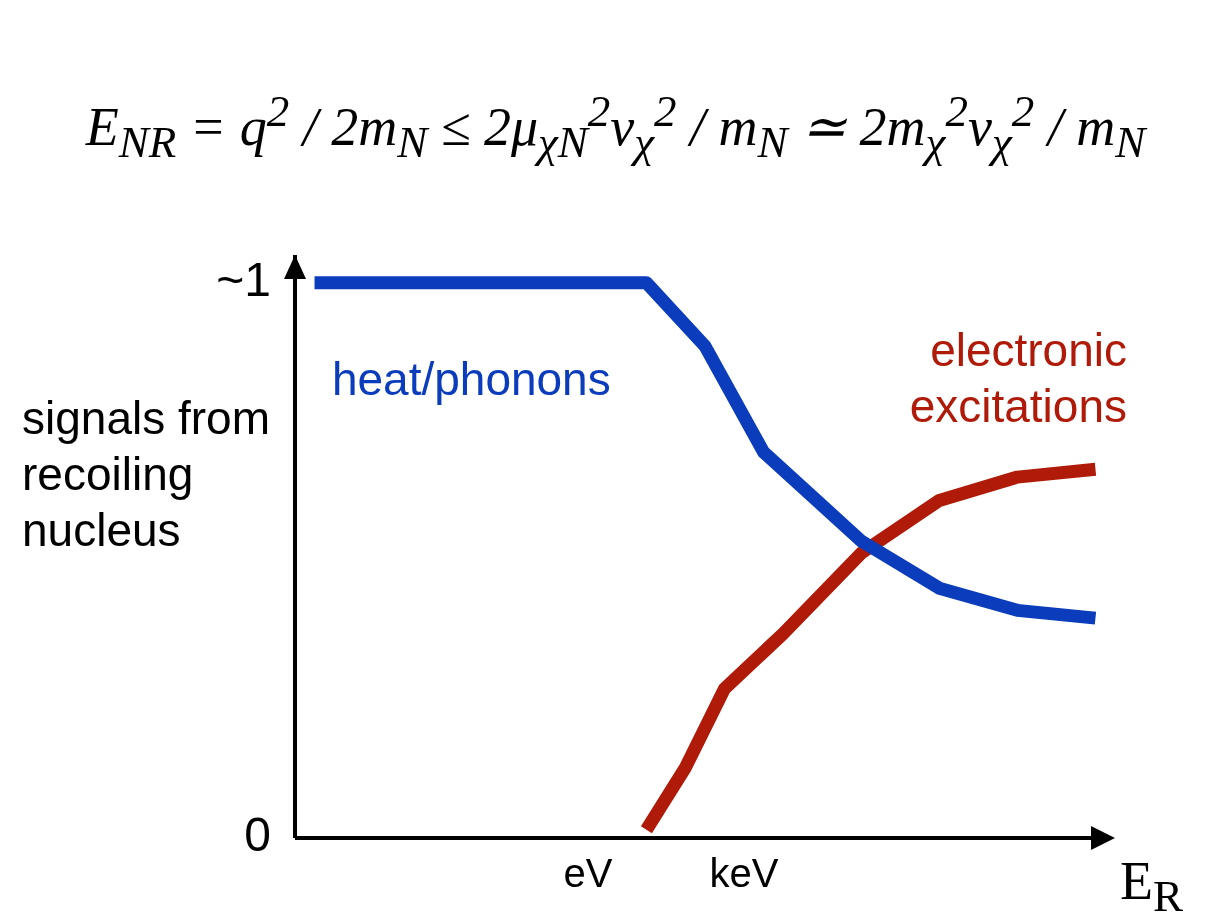 This screenshot has width=1231, height=919. I want to click on series-label: heat/phonons, so click(471, 378).